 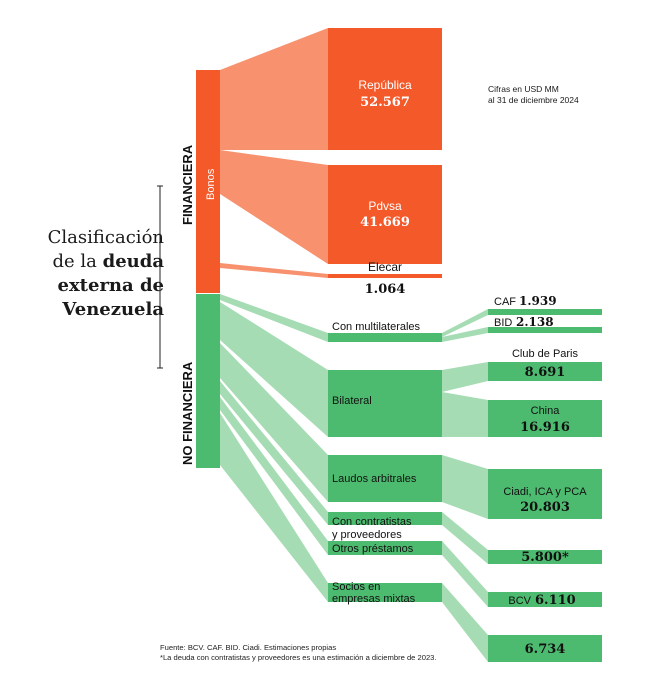 What do you see at coordinates (211, 184) in the screenshot?
I see `label-bonos: Bonos` at bounding box center [211, 184].